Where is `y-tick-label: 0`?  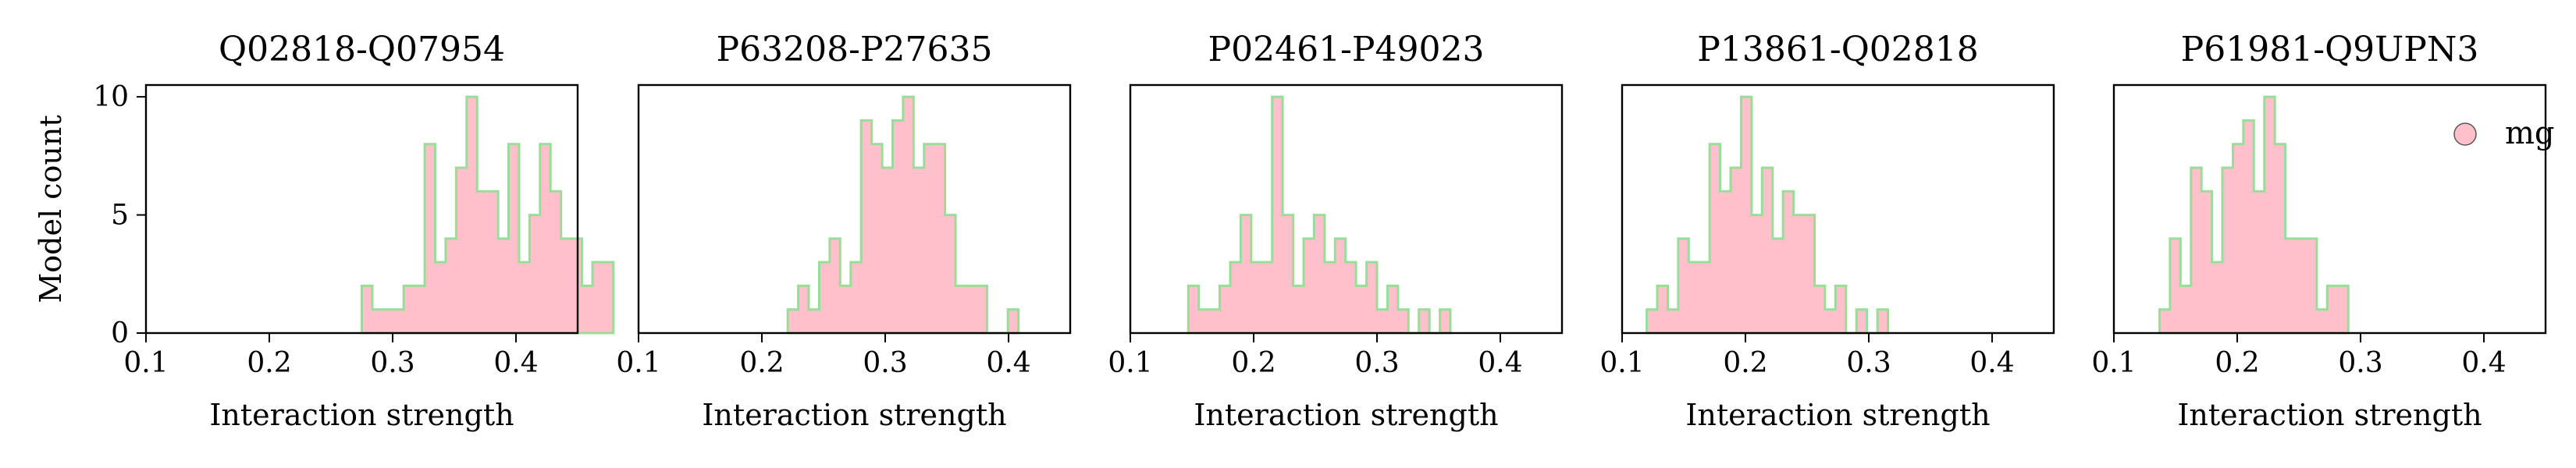 y-tick-label: 0 is located at coordinates (120, 333).